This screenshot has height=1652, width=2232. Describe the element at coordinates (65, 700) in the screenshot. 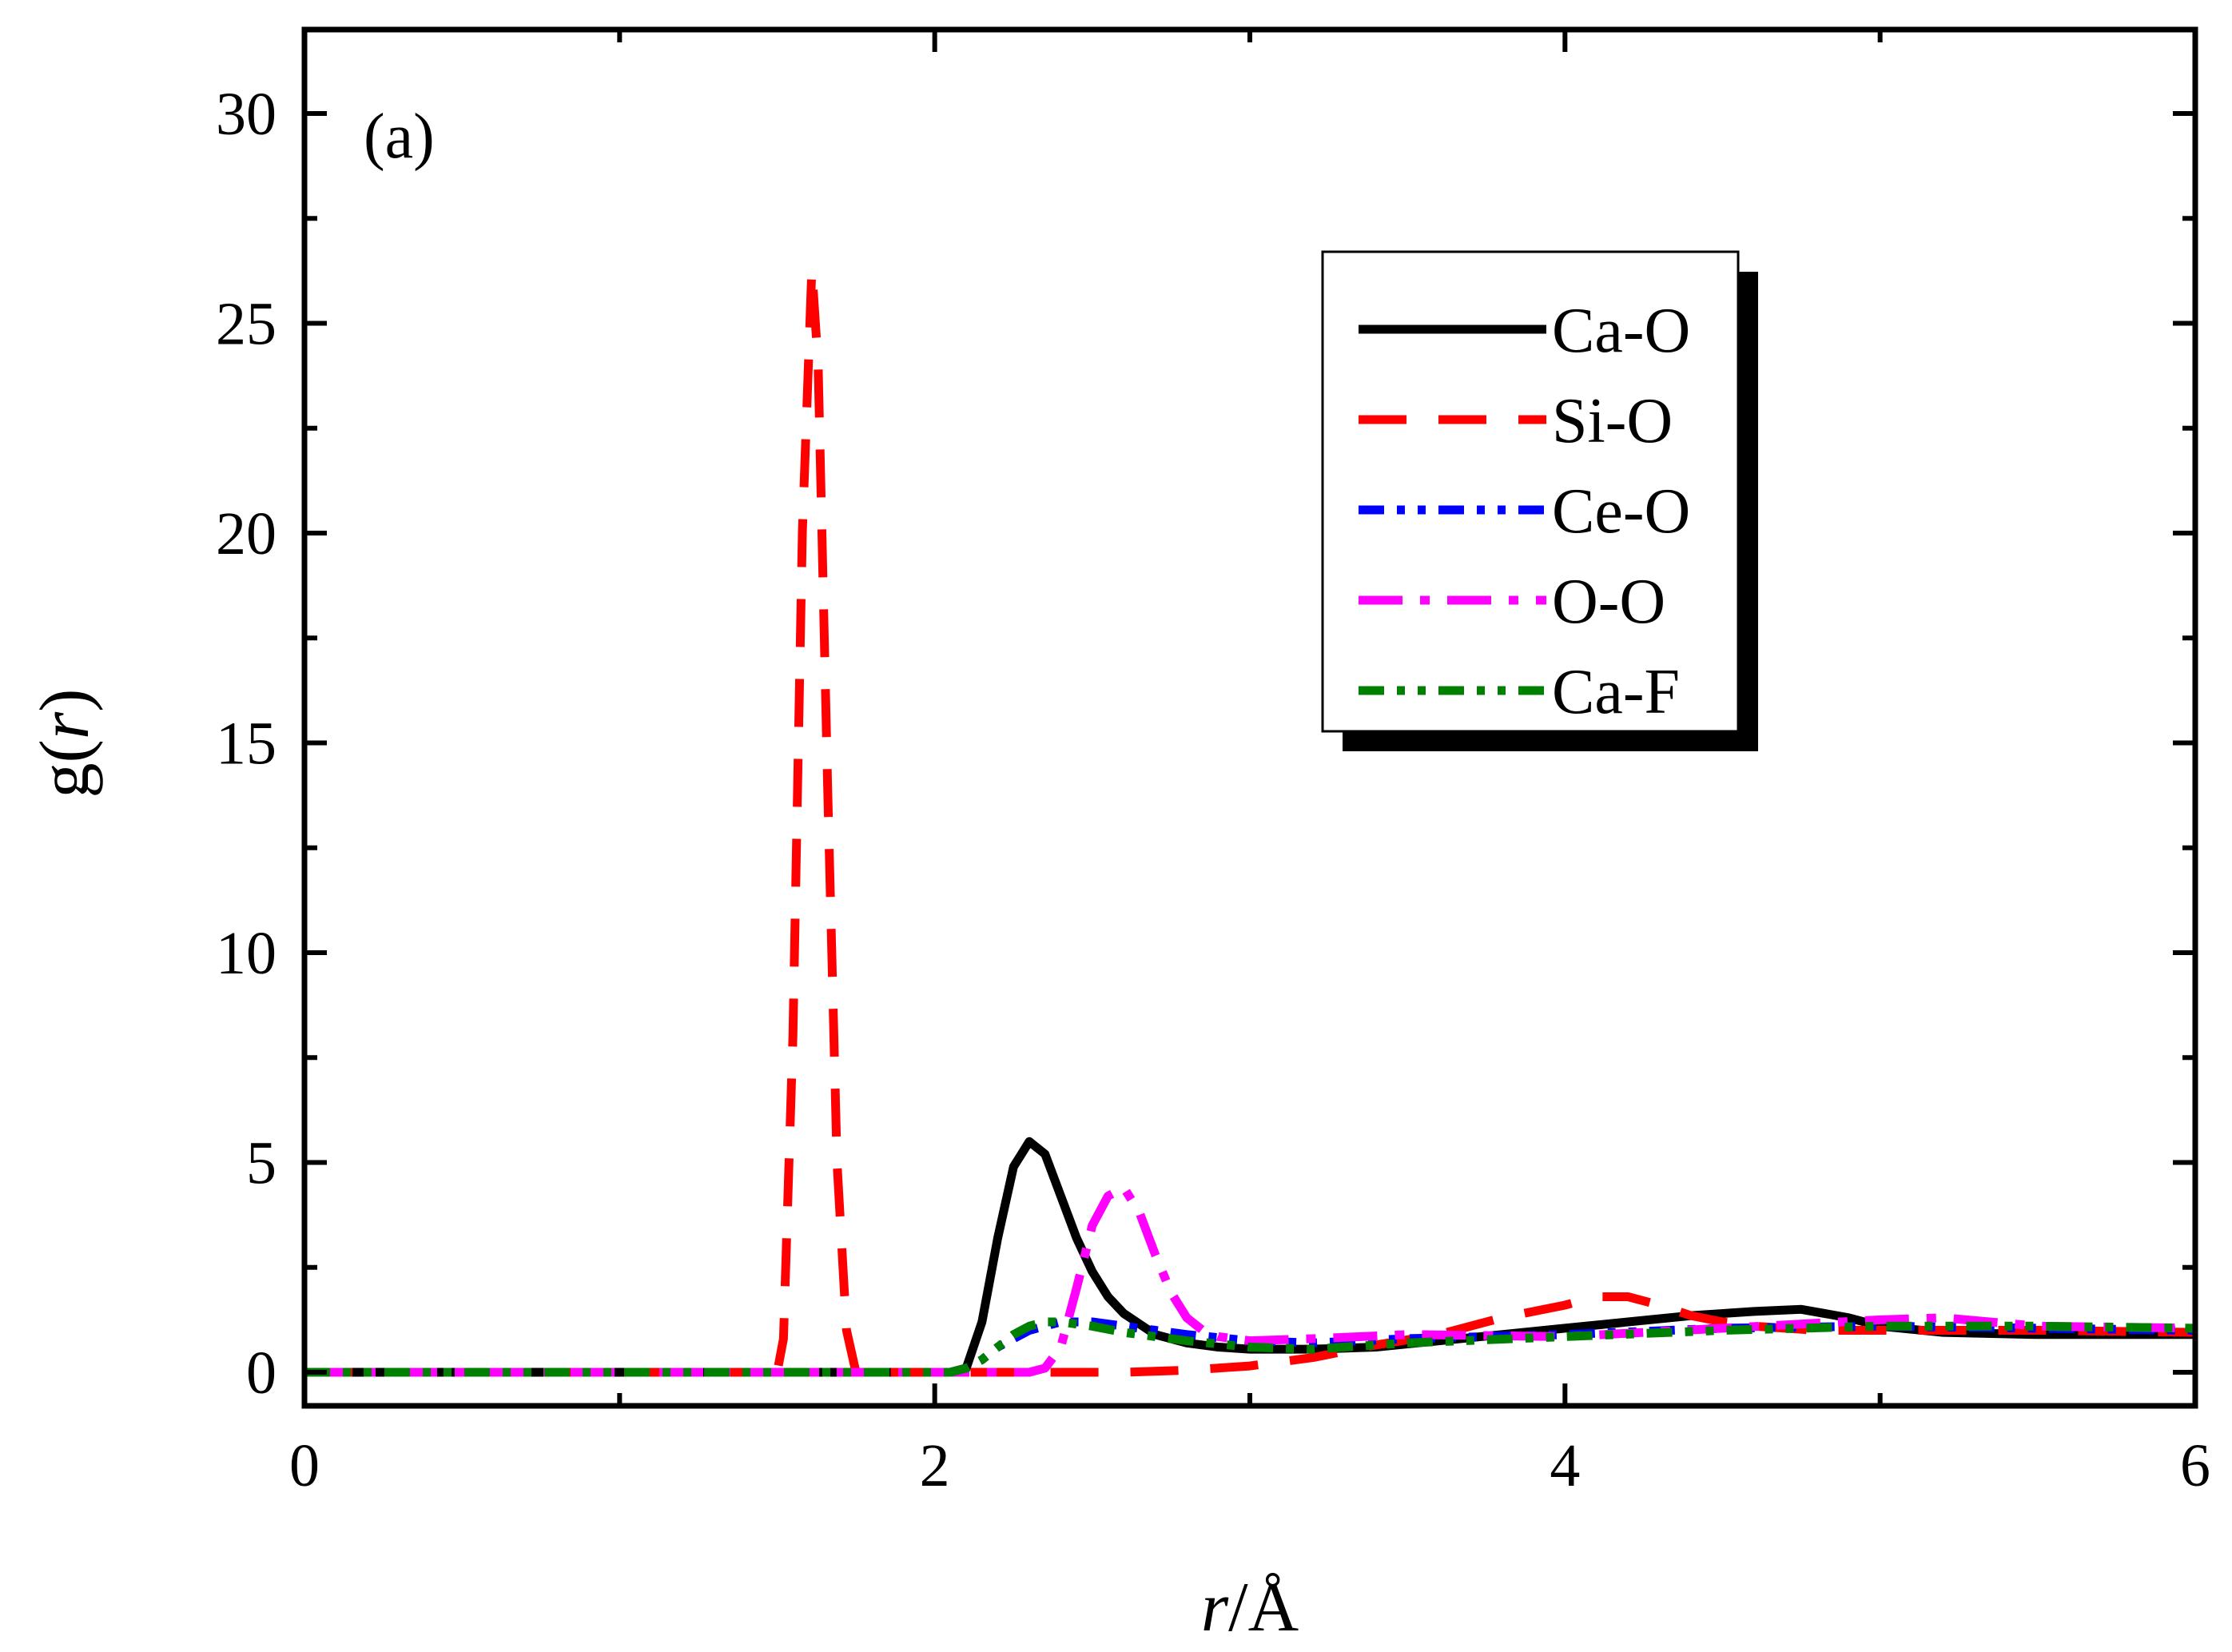

I see `y-axis-suffix: )` at that location.